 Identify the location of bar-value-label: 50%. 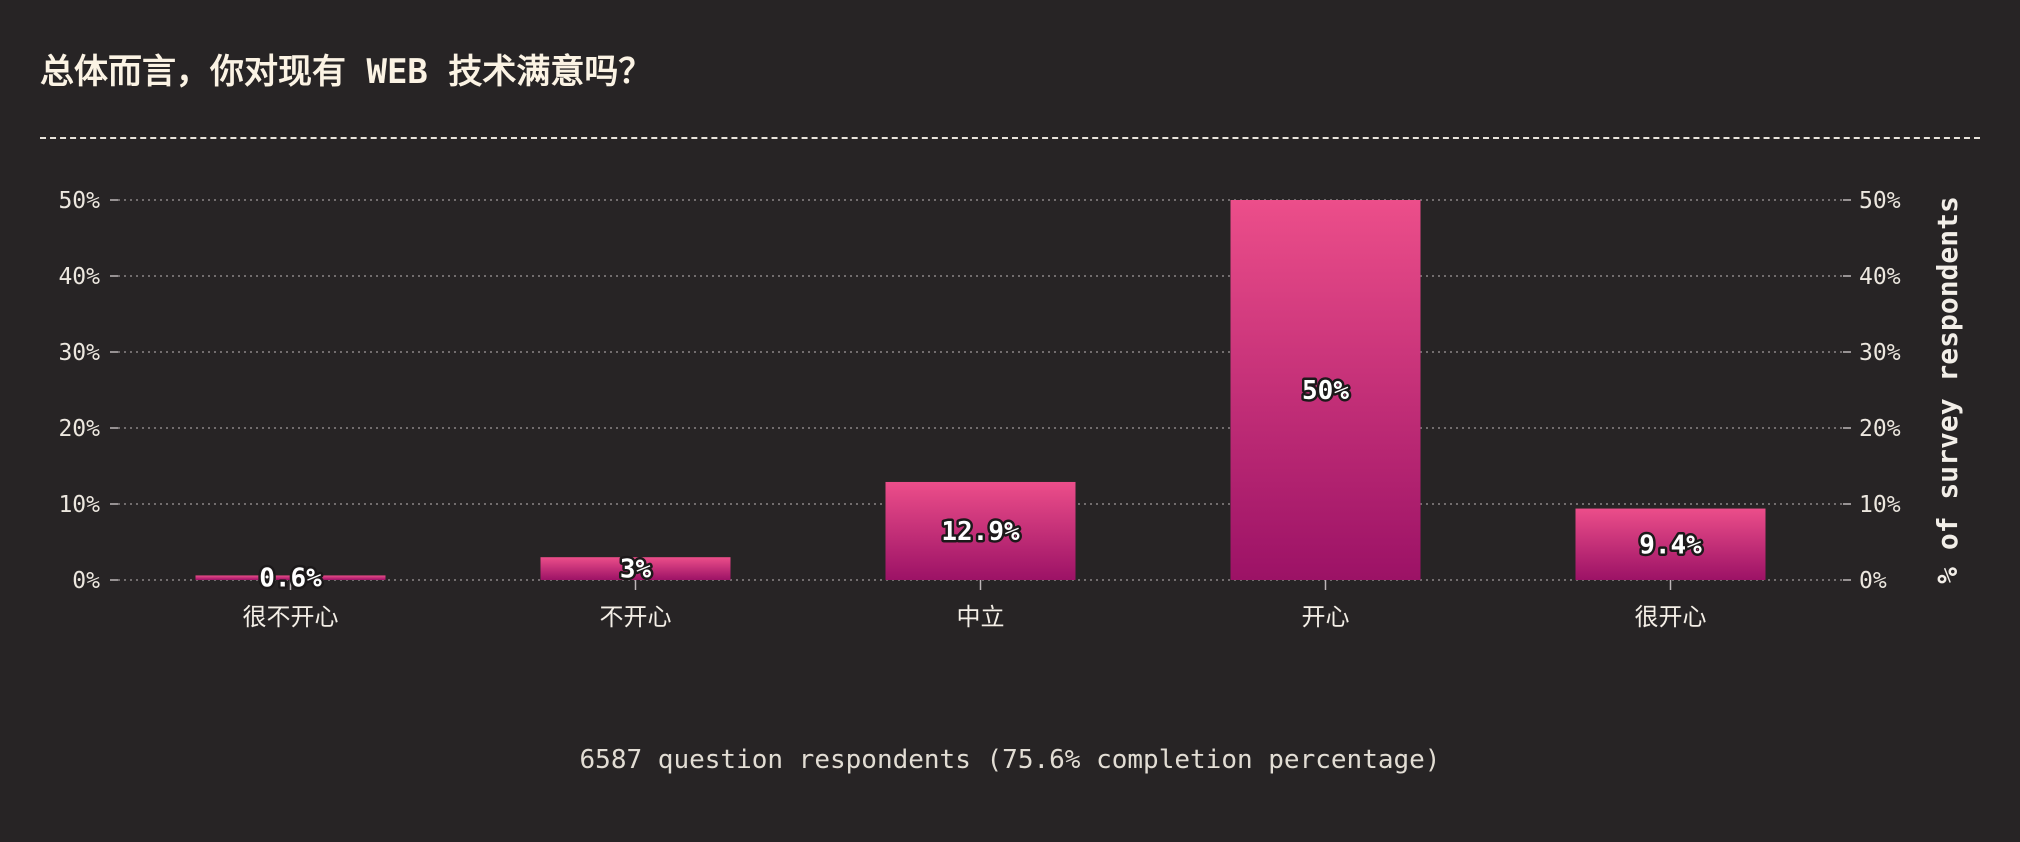
(1325, 391).